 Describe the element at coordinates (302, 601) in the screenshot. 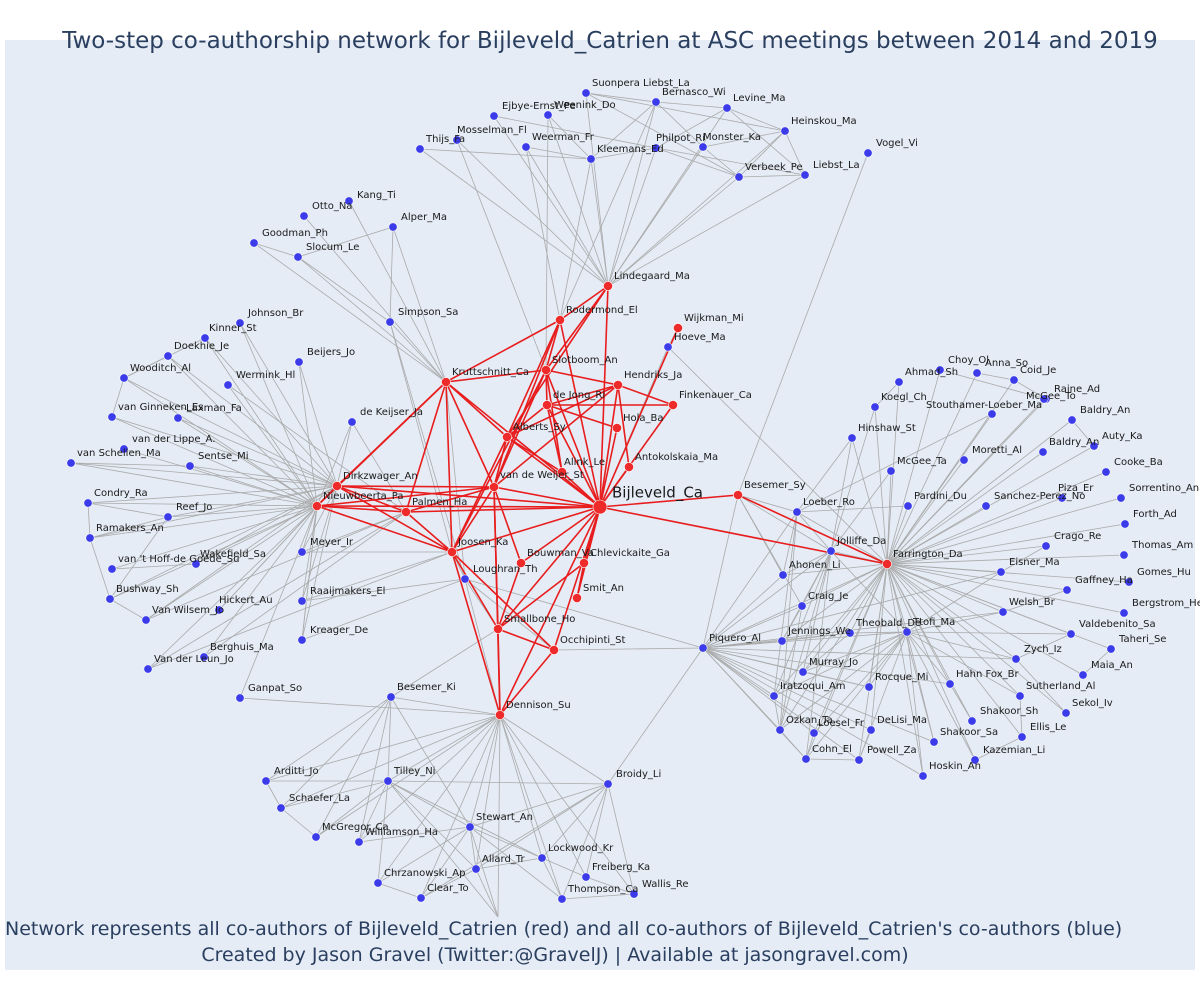

I see `node-raaijmakers-el` at that location.